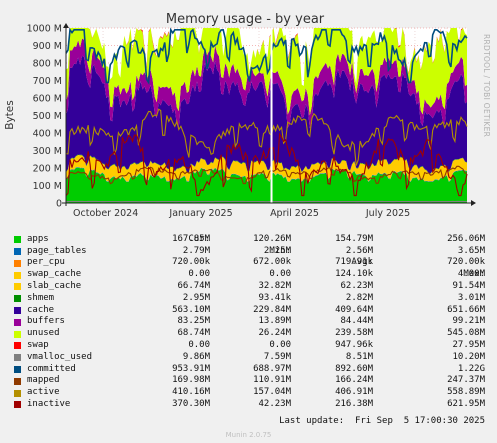 The image size is (497, 443). Describe the element at coordinates (196, 356) in the screenshot. I see `legend-cur: 9.86M` at that location.